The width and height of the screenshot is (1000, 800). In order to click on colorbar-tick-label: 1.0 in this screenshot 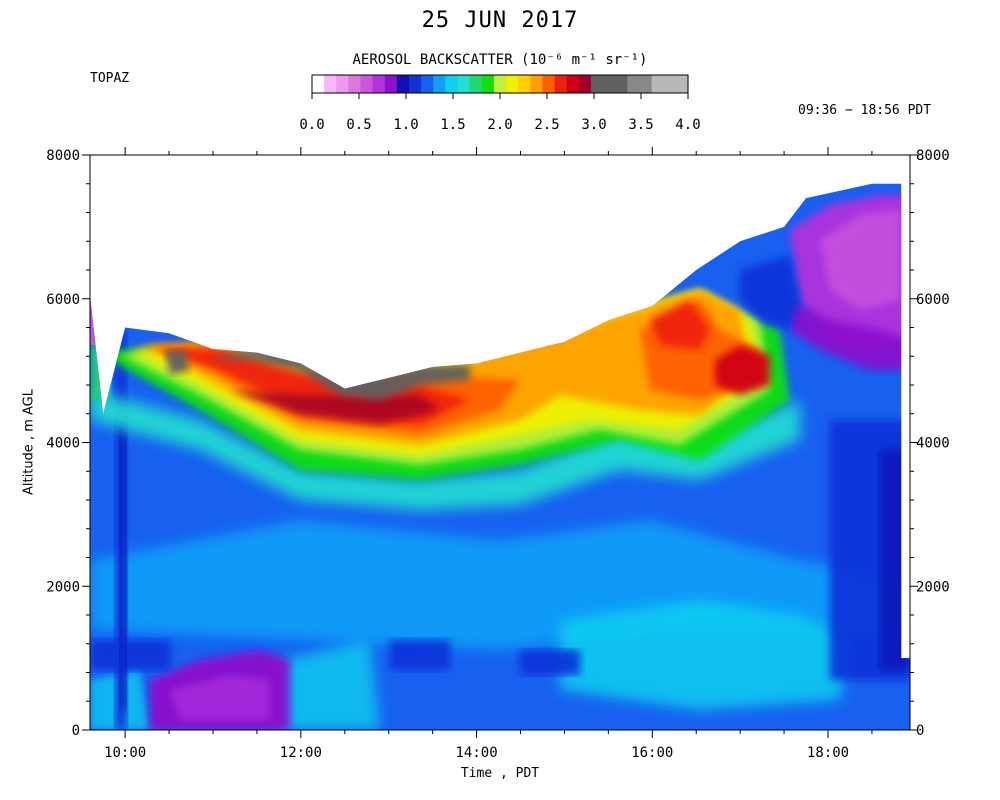, I will do `click(405, 125)`.